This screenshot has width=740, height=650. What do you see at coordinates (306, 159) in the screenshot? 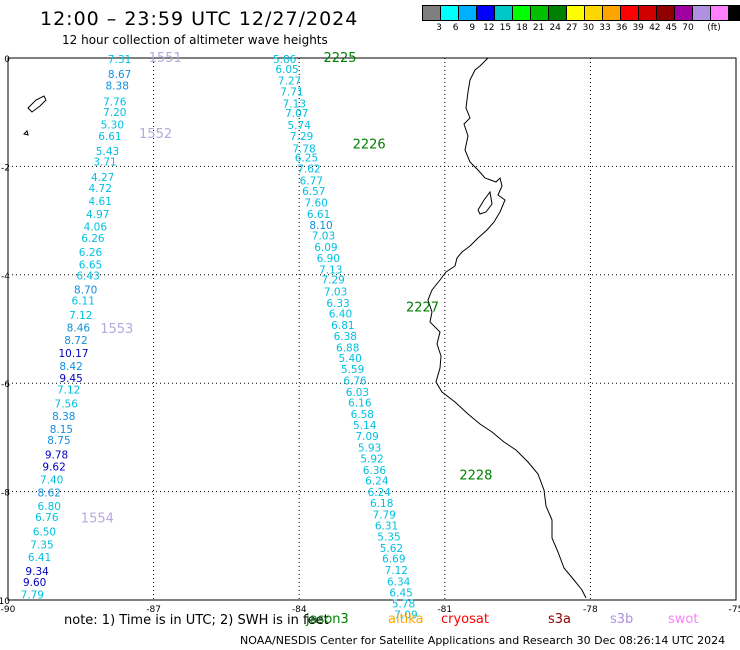
I see `swh-value: 6.25` at bounding box center [306, 159].